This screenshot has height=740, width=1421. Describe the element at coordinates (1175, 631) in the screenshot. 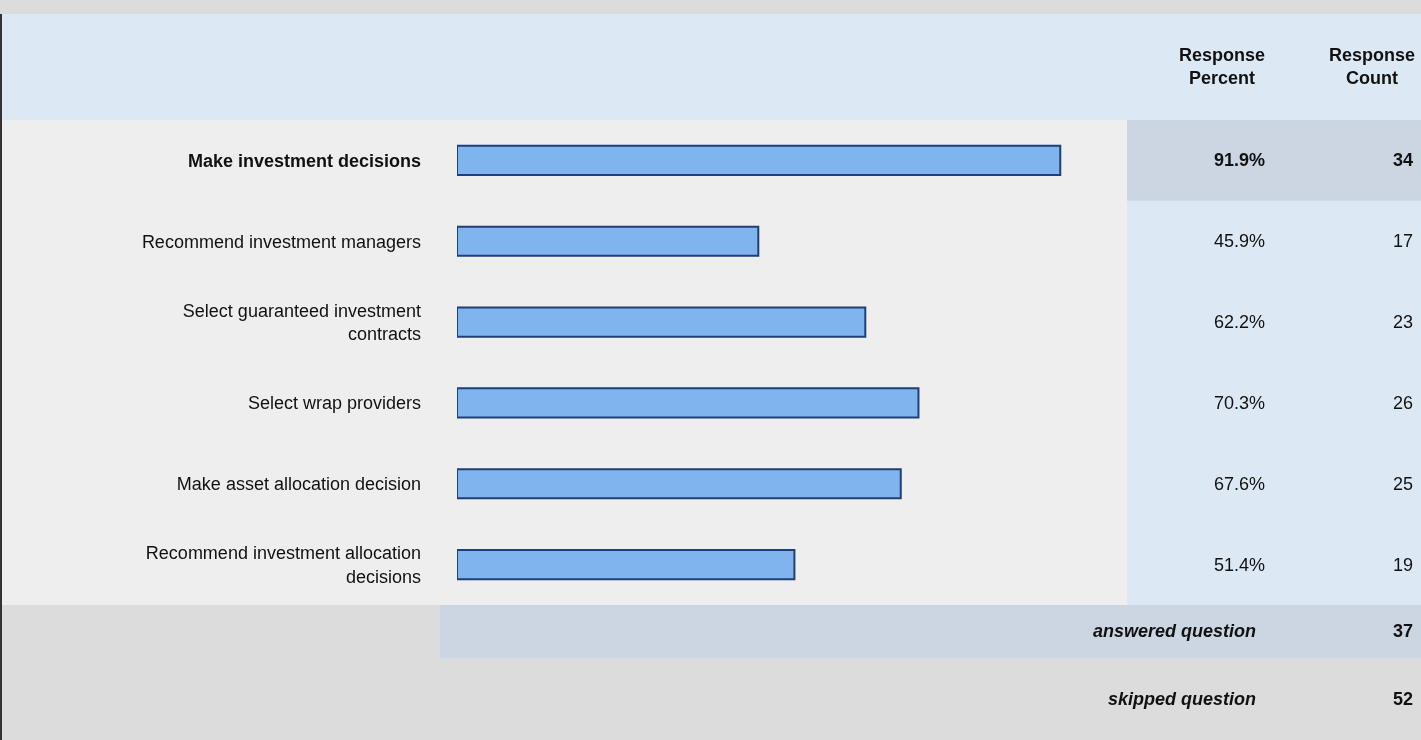

I see `text: answered question` at that location.